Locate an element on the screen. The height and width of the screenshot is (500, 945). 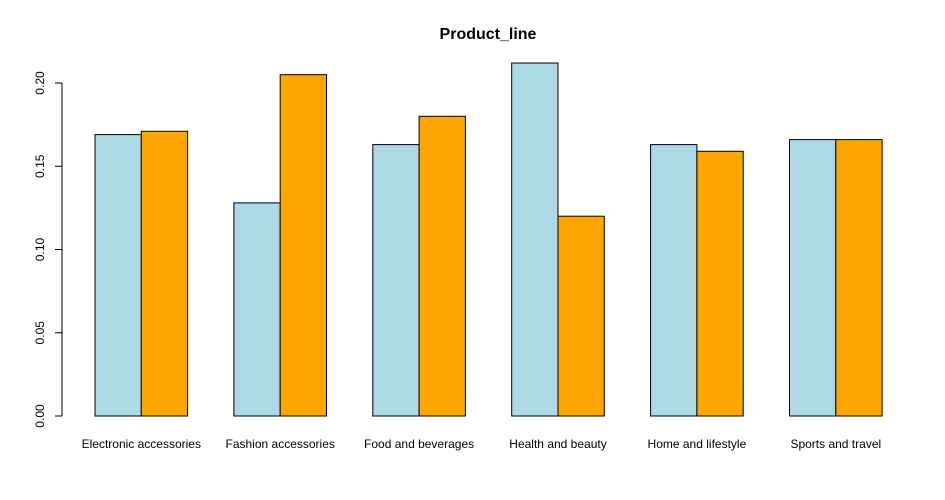
y-tick-label: 0.20 is located at coordinates (40, 83).